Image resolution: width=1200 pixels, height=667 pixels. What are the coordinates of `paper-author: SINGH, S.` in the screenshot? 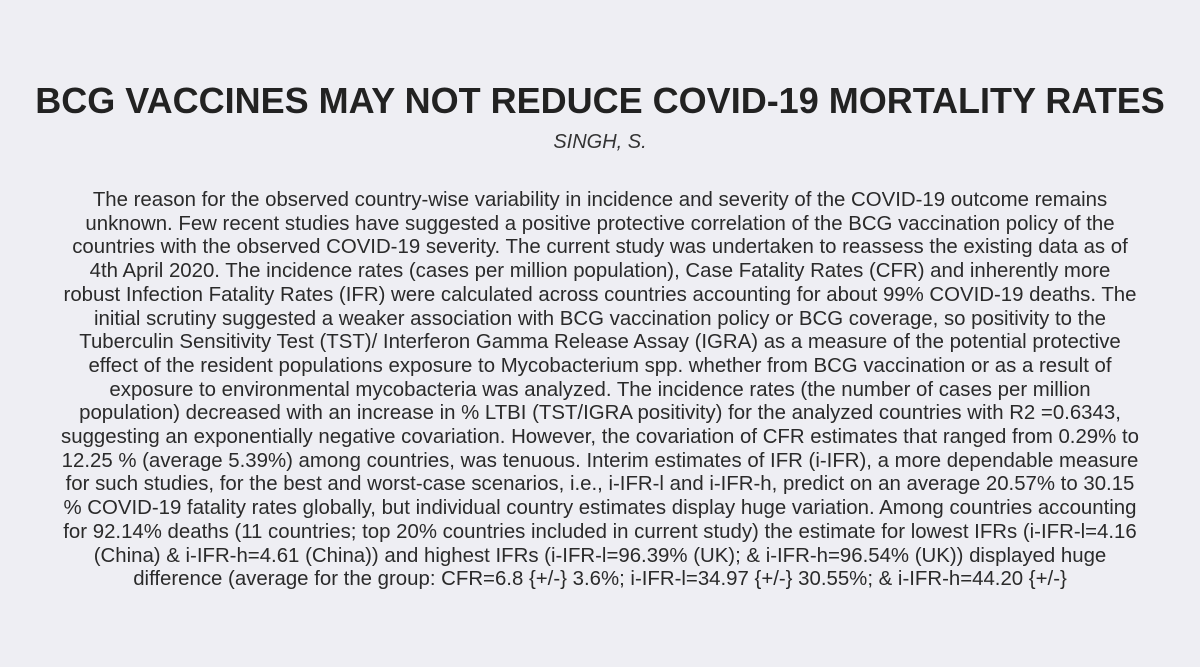 It's located at (600, 142).